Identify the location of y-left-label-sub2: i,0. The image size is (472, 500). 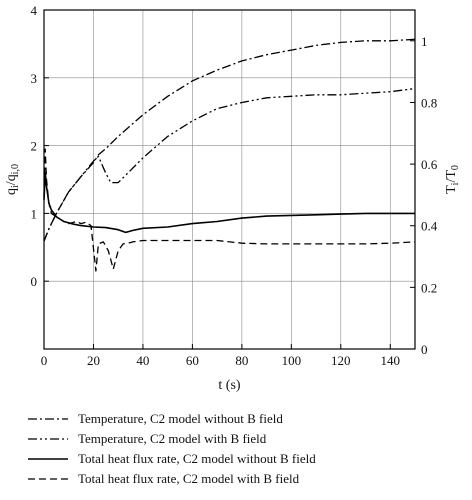
(15, 169).